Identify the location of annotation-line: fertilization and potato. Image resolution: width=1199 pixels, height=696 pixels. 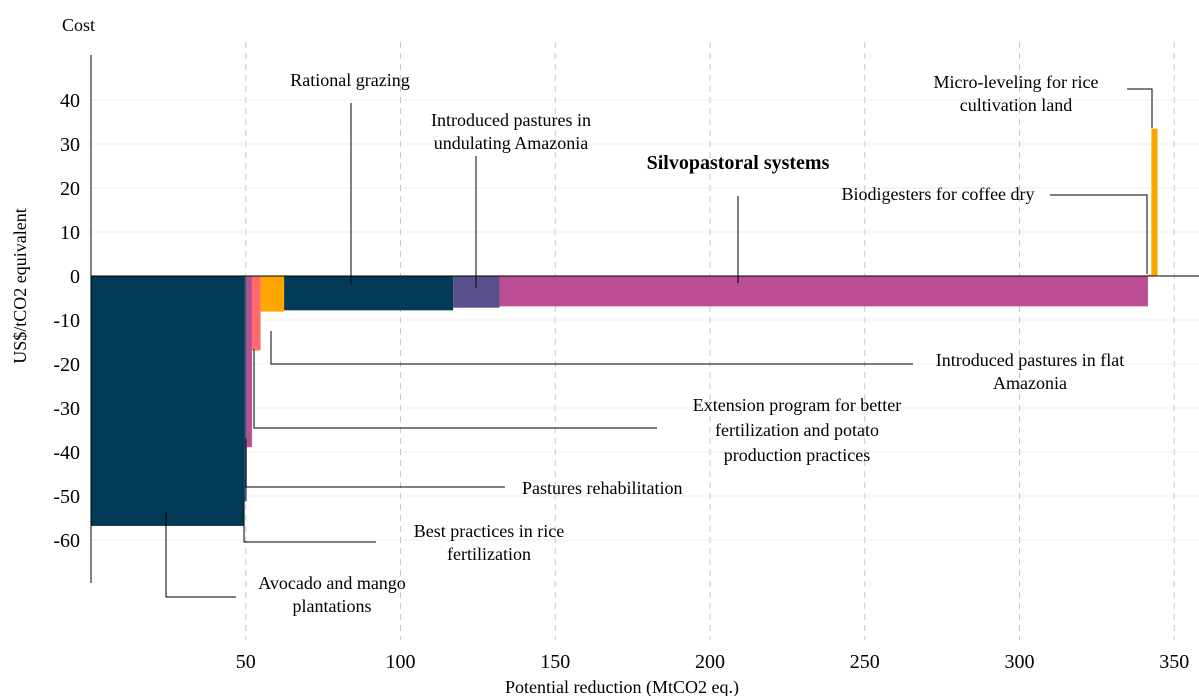
(797, 430).